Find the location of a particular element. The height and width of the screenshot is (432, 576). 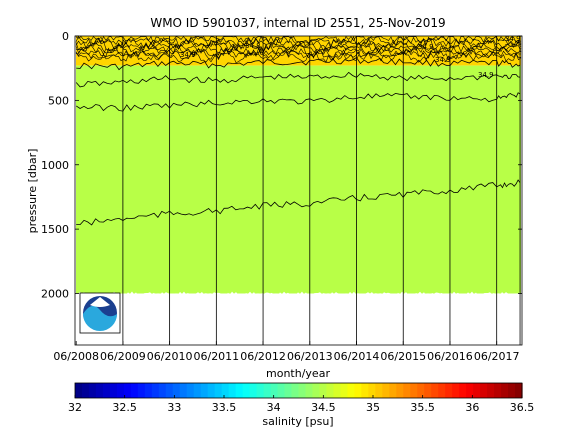

x-tick-label: 06/2014 is located at coordinates (357, 356).